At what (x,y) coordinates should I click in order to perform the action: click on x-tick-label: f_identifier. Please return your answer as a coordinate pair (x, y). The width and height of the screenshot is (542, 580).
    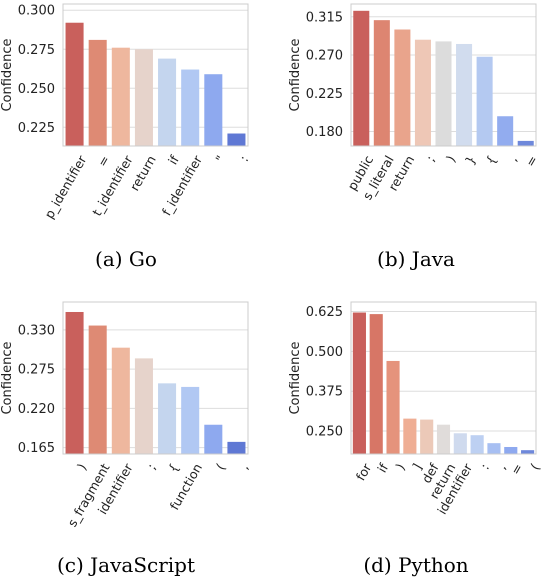
    Looking at the image, I should click on (182, 185).